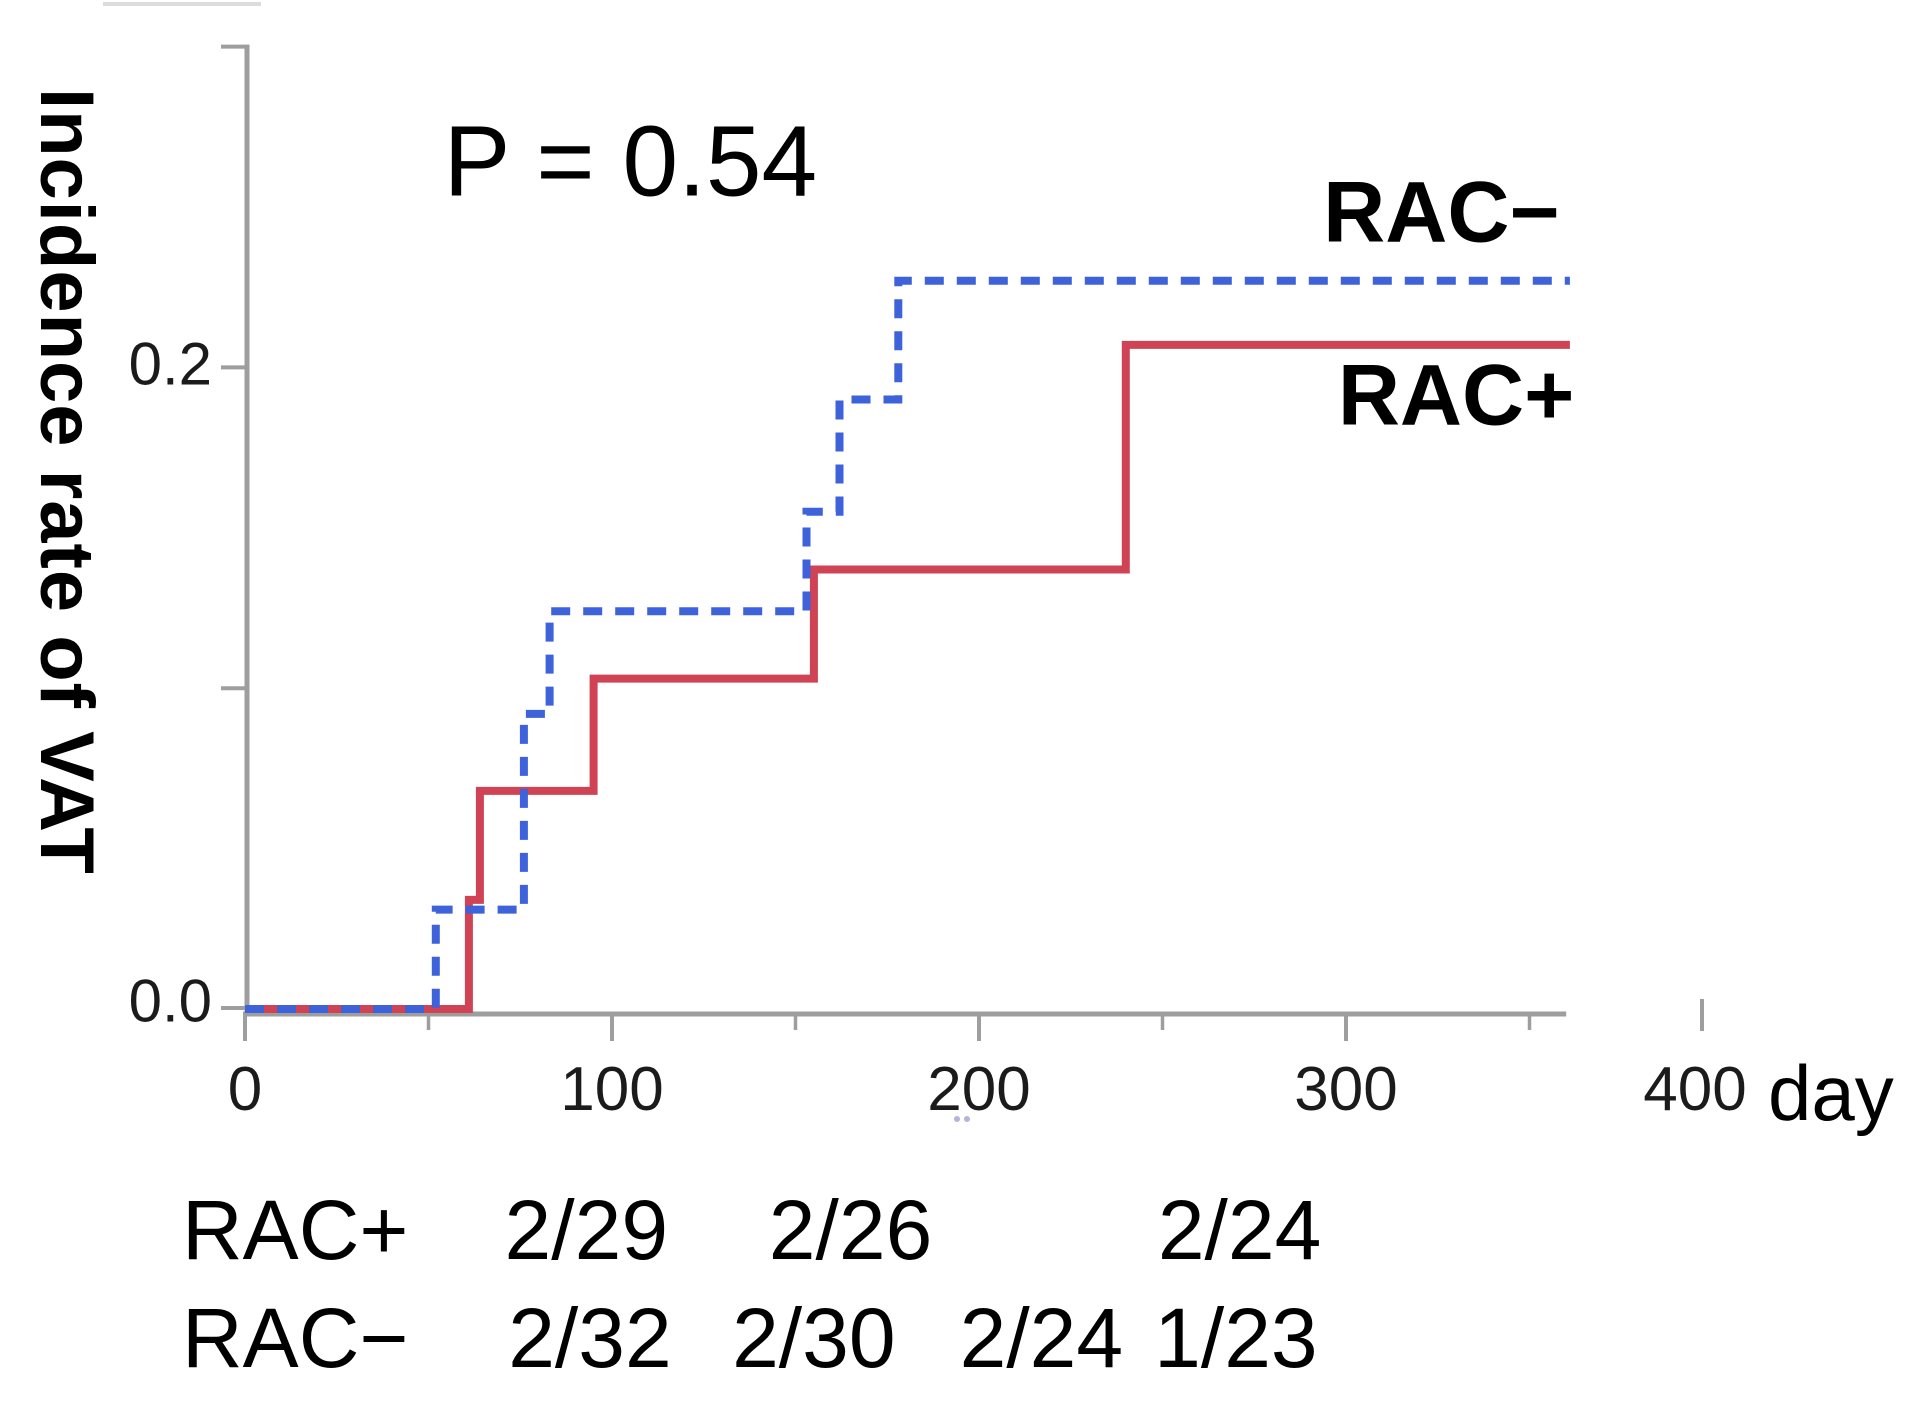 The height and width of the screenshot is (1406, 1920). What do you see at coordinates (1456, 395) in the screenshot?
I see `series-label-rac-plus: RAC+` at bounding box center [1456, 395].